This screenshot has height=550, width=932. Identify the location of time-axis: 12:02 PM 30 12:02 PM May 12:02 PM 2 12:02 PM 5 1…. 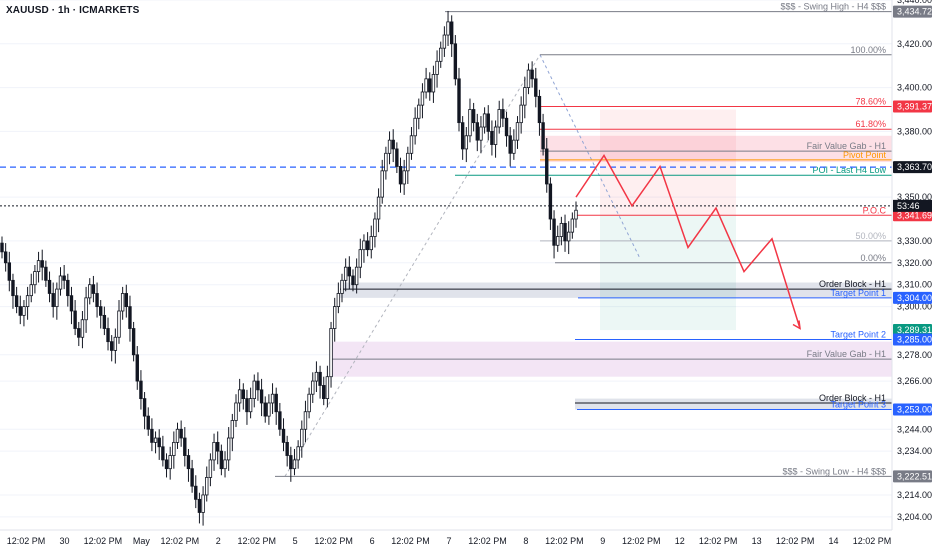
(466, 539).